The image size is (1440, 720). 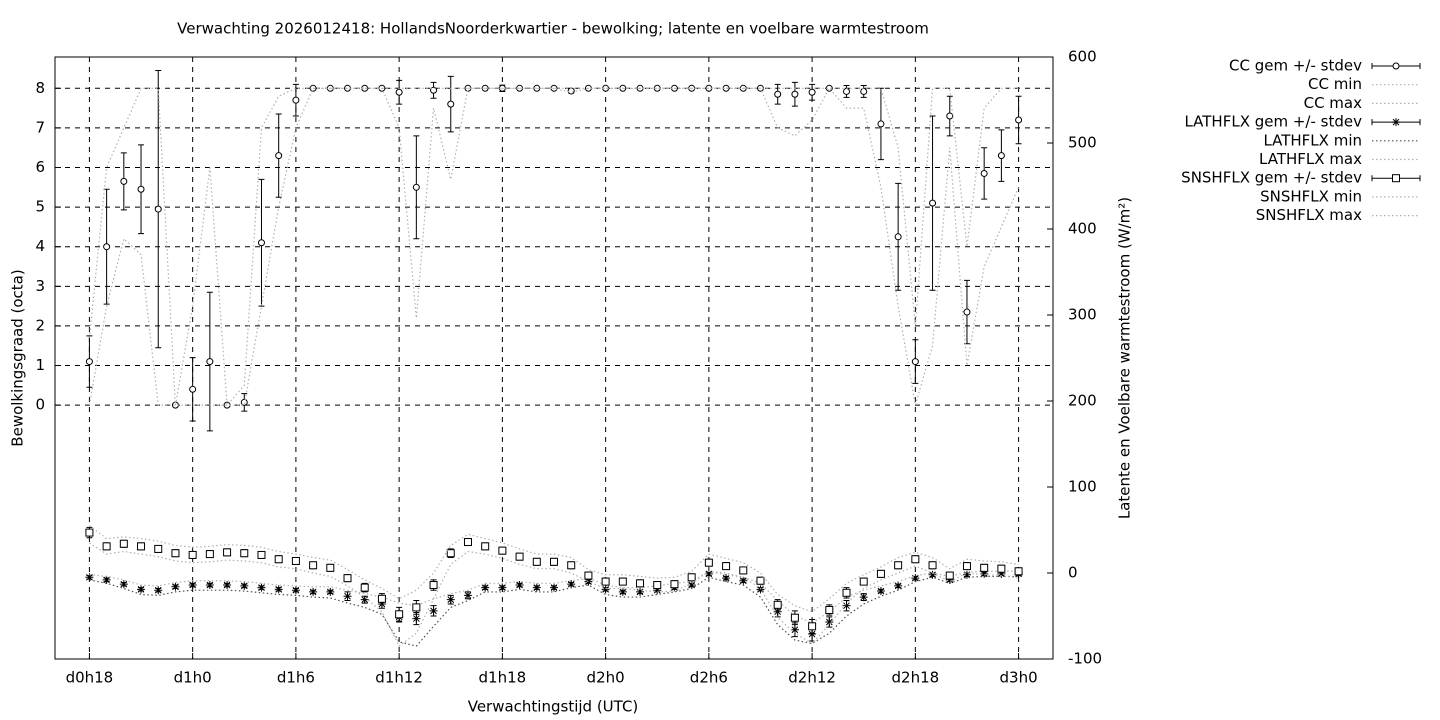 What do you see at coordinates (1082, 315) in the screenshot?
I see `y2-tick-label: 300` at bounding box center [1082, 315].